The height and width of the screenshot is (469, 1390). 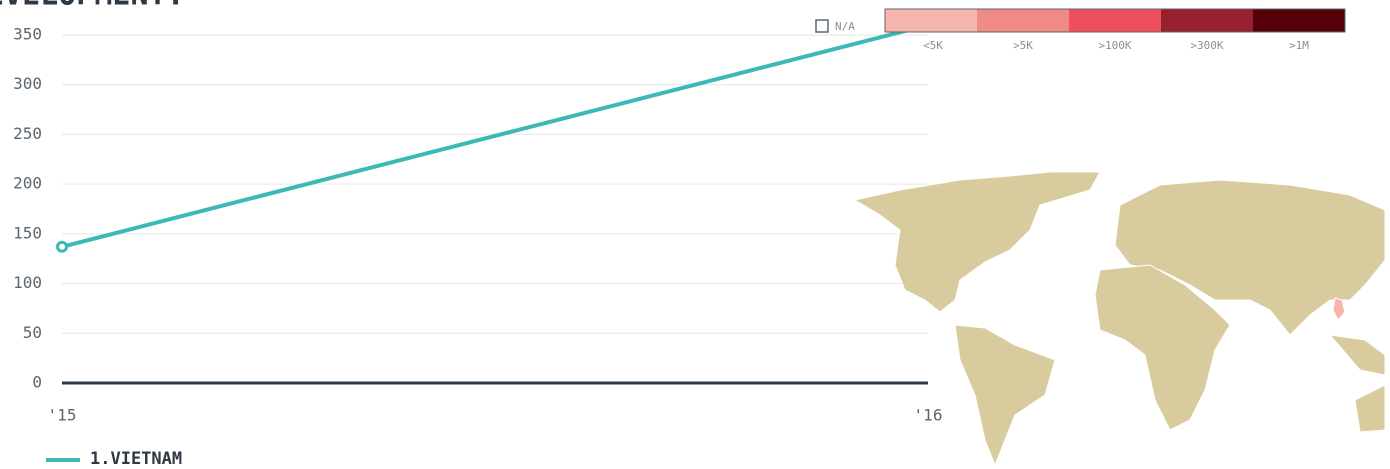 I want to click on scale-label: >300K, so click(x=1206, y=45).